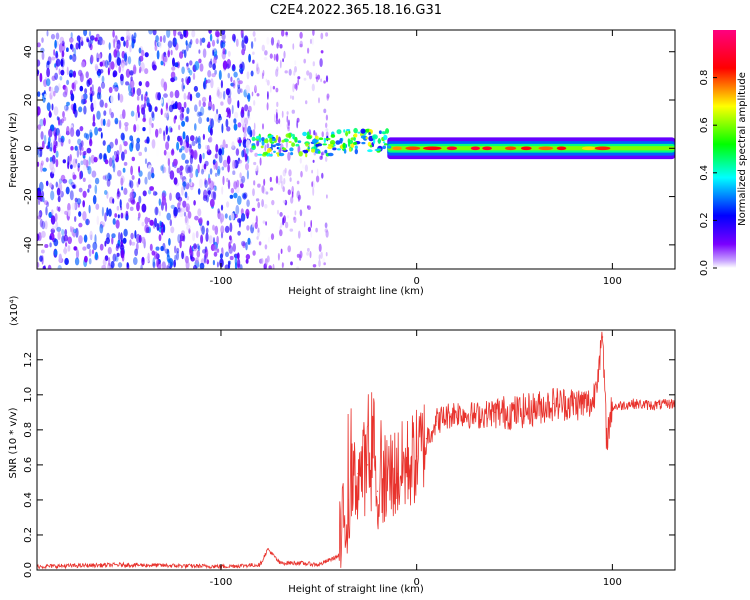 The image size is (750, 600). Describe the element at coordinates (704, 125) in the screenshot. I see `colorbar-tick-label: 0.6` at that location.